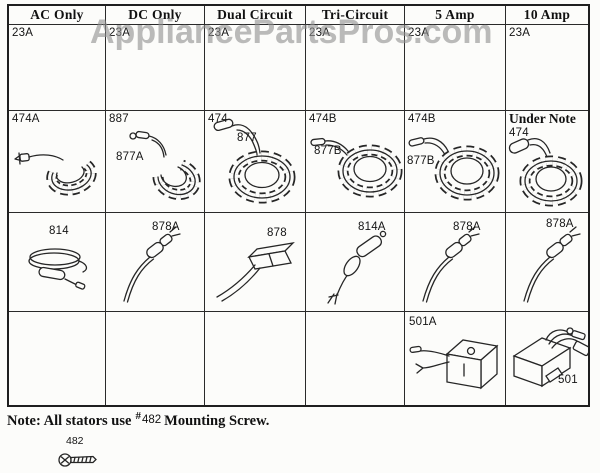 The width and height of the screenshot is (600, 473). Describe the element at coordinates (57, 358) in the screenshot. I see `grid-cell-module-ac` at that location.